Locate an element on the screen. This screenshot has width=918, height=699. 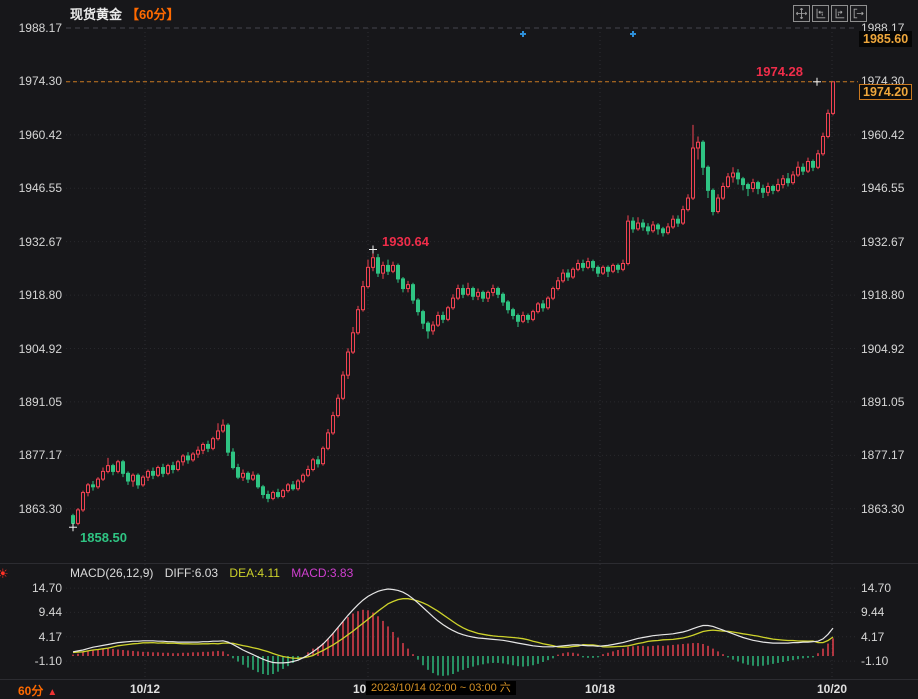
axis-divider is located at coordinates (459, 679).